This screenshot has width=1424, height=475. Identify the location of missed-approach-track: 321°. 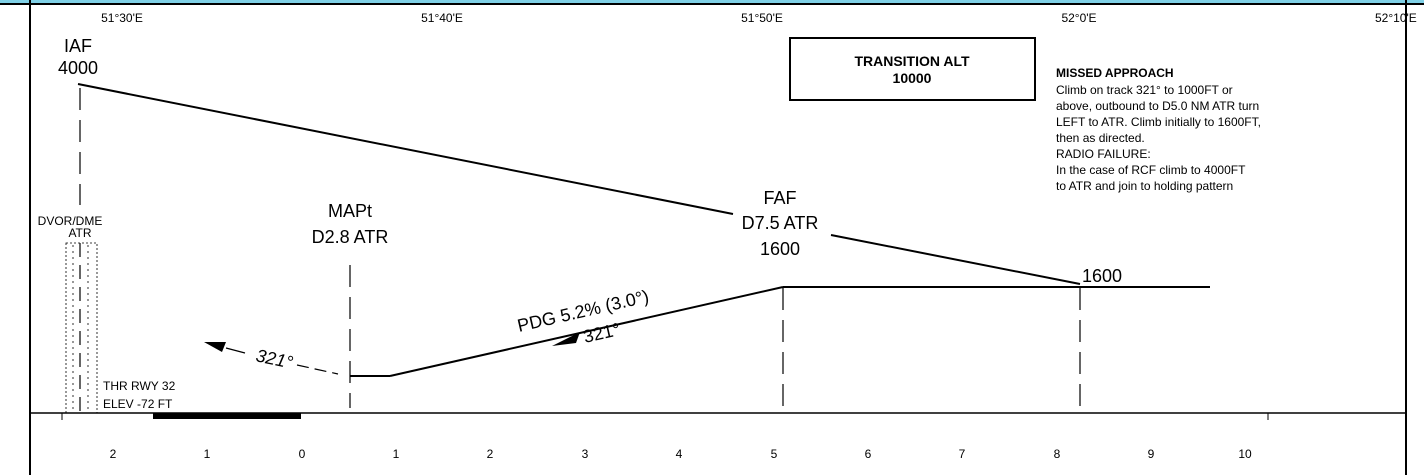
(271, 358).